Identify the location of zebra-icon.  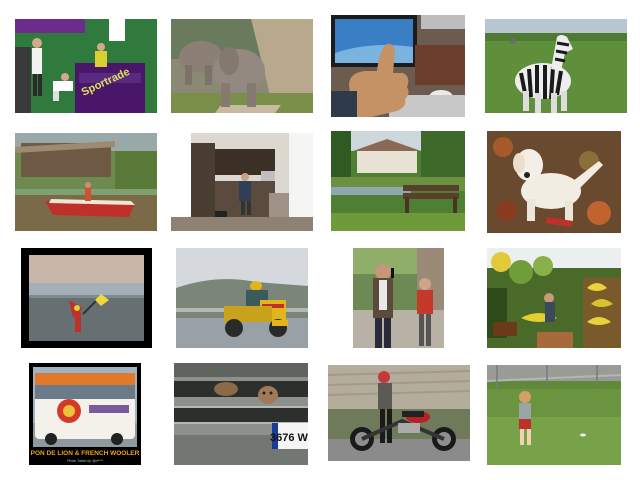
(556, 66).